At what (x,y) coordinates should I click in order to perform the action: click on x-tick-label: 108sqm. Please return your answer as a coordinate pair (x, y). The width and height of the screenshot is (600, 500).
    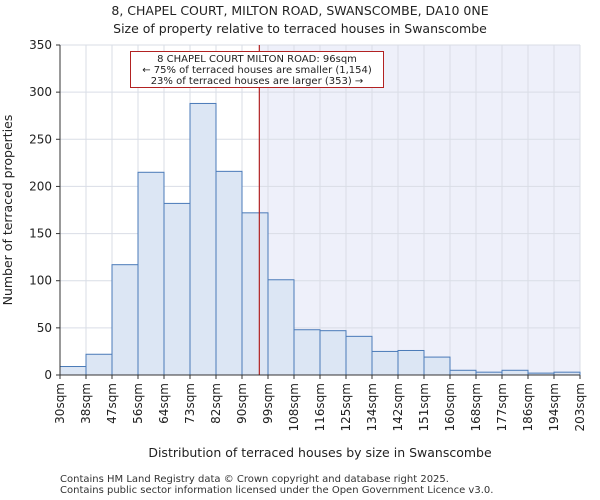
    Looking at the image, I should click on (294, 407).